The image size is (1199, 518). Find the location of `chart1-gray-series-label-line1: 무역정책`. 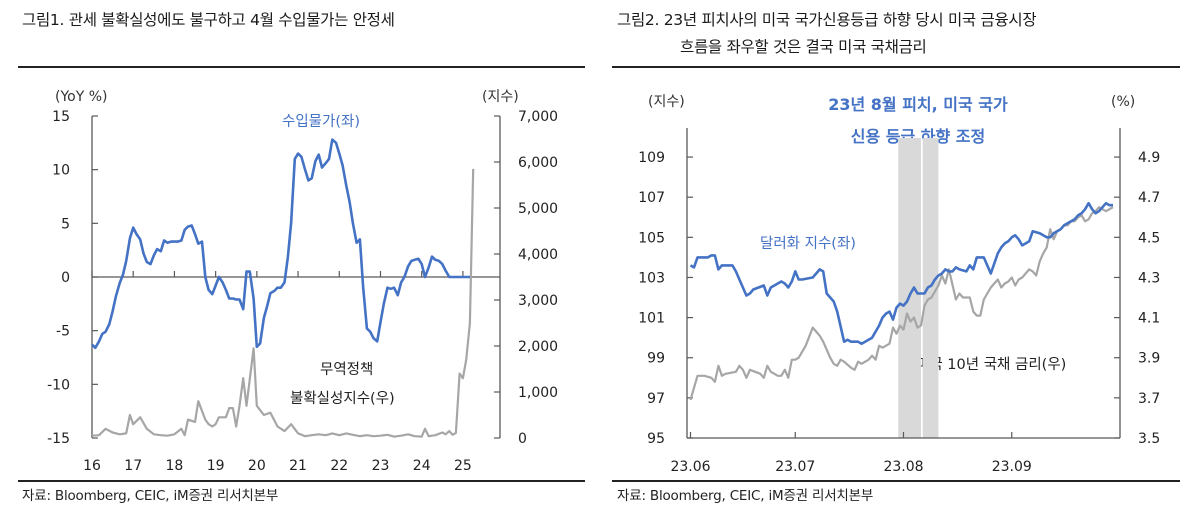

chart1-gray-series-label-line1: 무역정책 is located at coordinates (346, 369).